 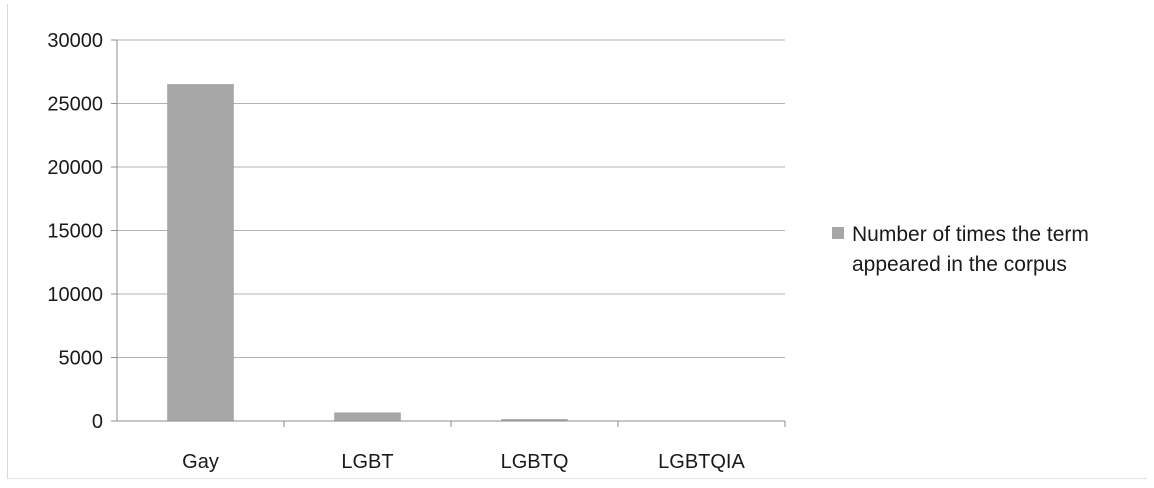 I want to click on x-tick-label: LGBTQIA, so click(x=701, y=462).